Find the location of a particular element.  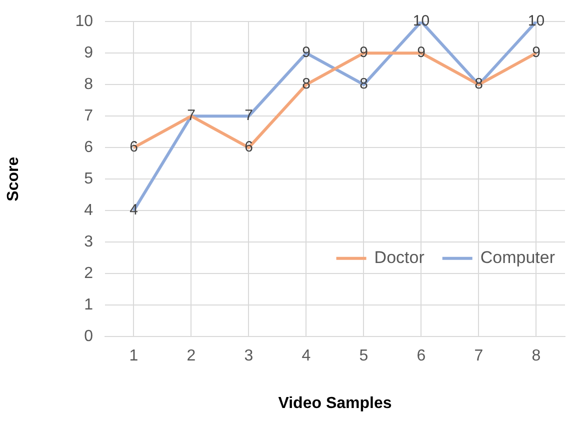

y-tick-label: 4 is located at coordinates (89, 211).